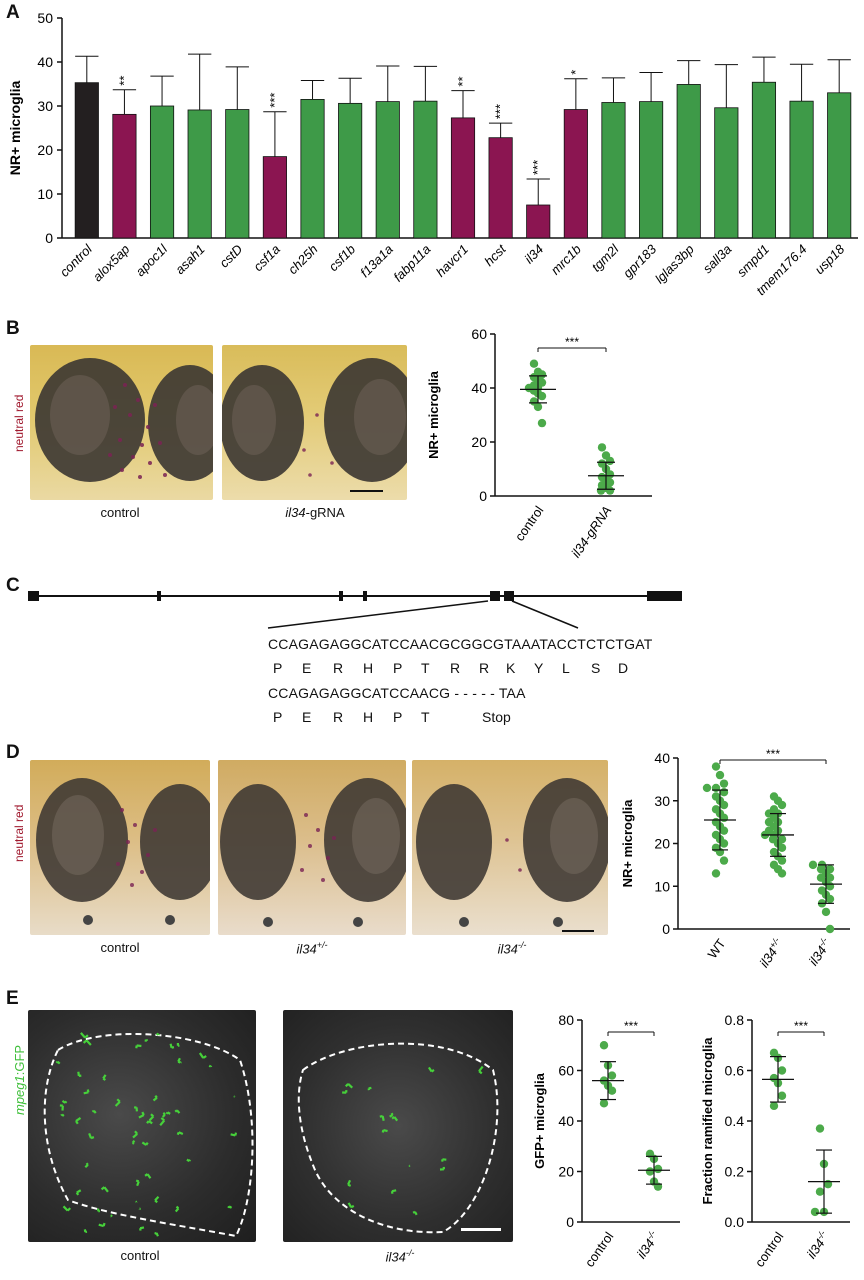 The height and width of the screenshot is (1280, 864). Describe the element at coordinates (463, 178) in the screenshot. I see `bar-havcr1` at that location.